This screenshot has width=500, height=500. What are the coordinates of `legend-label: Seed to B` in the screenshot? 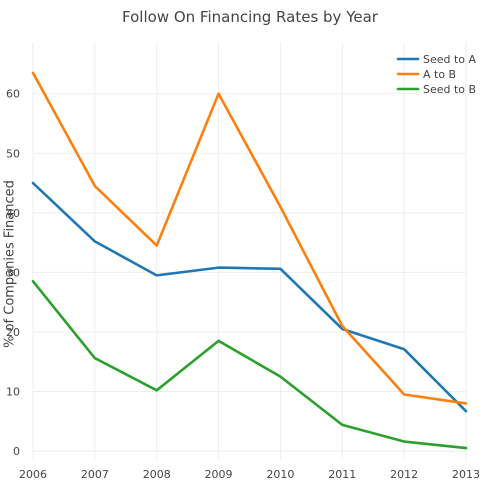 It's located at (449, 89).